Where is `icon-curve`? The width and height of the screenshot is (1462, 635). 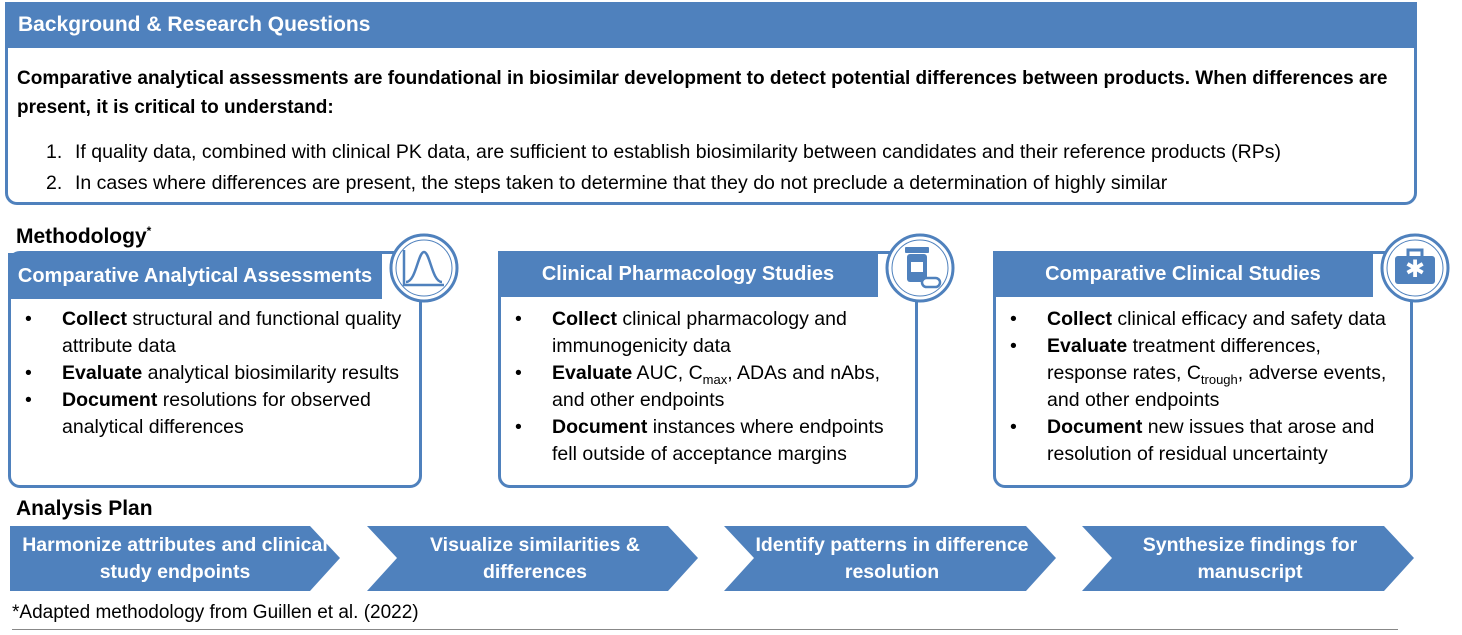
icon-curve is located at coordinates (424, 267).